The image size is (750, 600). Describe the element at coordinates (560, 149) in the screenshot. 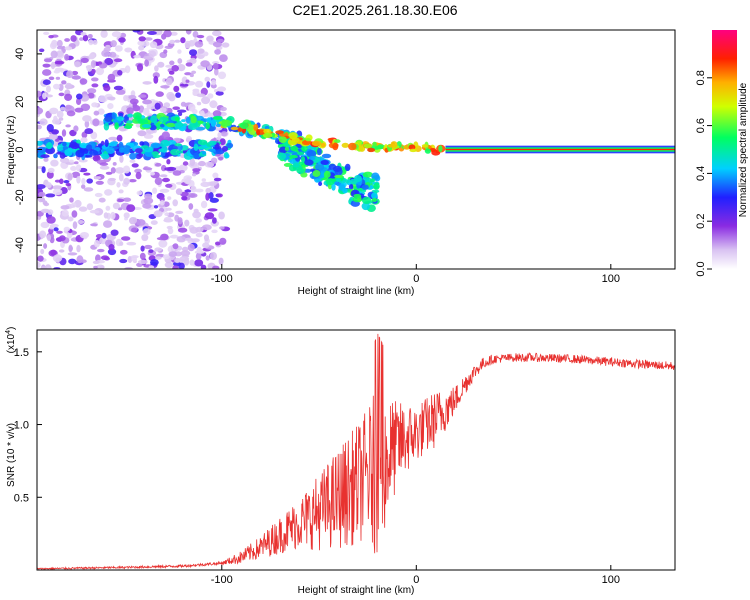

I see `carrier-line-core` at that location.